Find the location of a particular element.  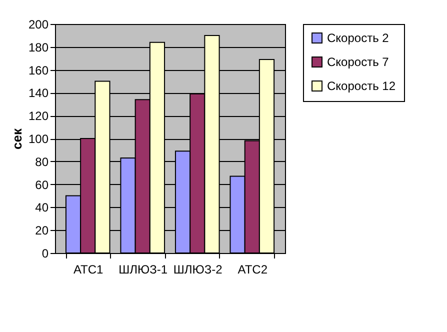

x-tick-label: АТС1 is located at coordinates (88, 269).